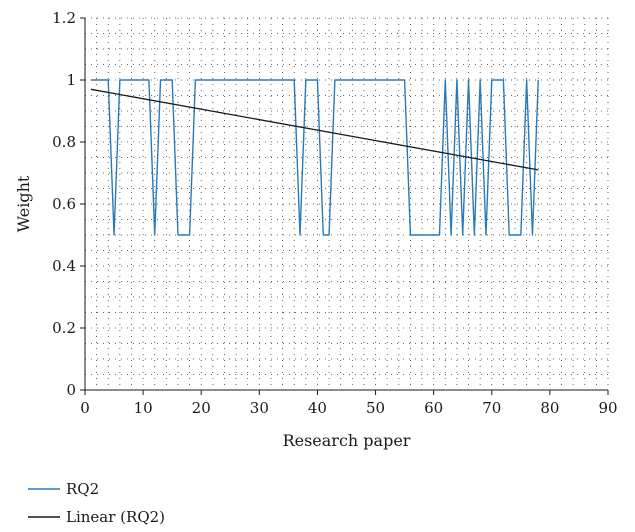  I want to click on x-tick-label: 50, so click(375, 408).